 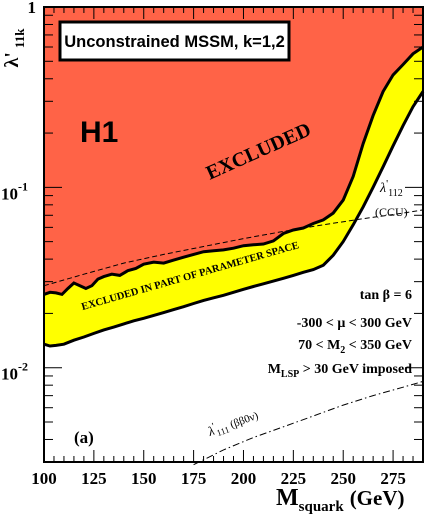 What do you see at coordinates (84, 437) in the screenshot?
I see `panel-label: (a)` at bounding box center [84, 437].